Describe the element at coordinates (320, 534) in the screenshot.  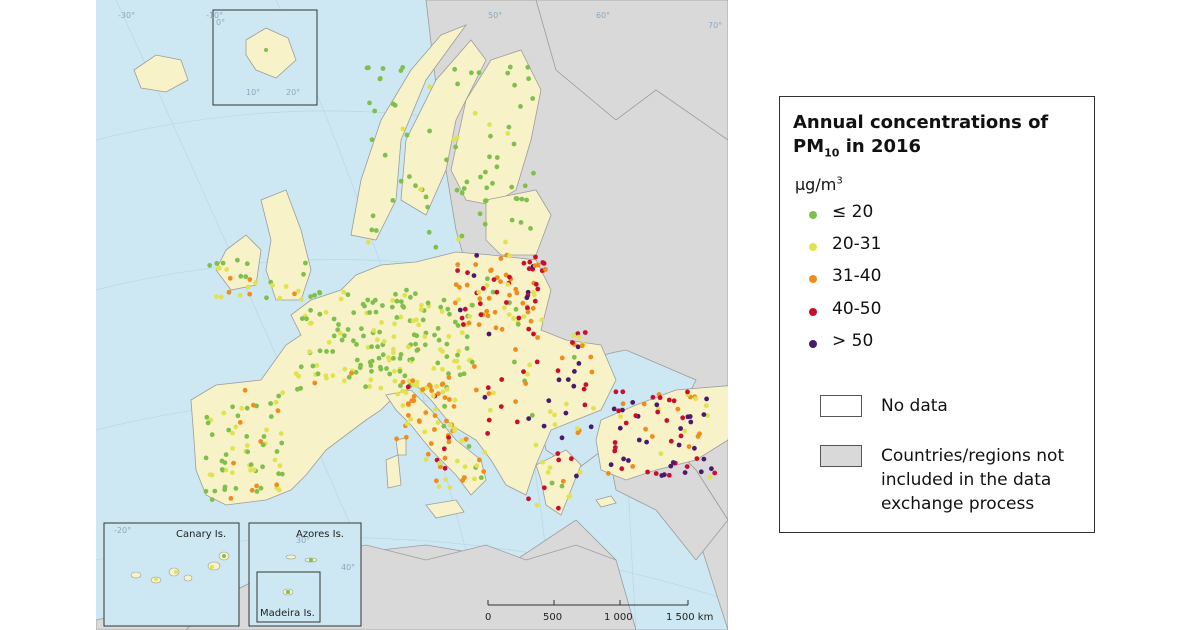
I see `svg-text: Azores Is.` at that location.